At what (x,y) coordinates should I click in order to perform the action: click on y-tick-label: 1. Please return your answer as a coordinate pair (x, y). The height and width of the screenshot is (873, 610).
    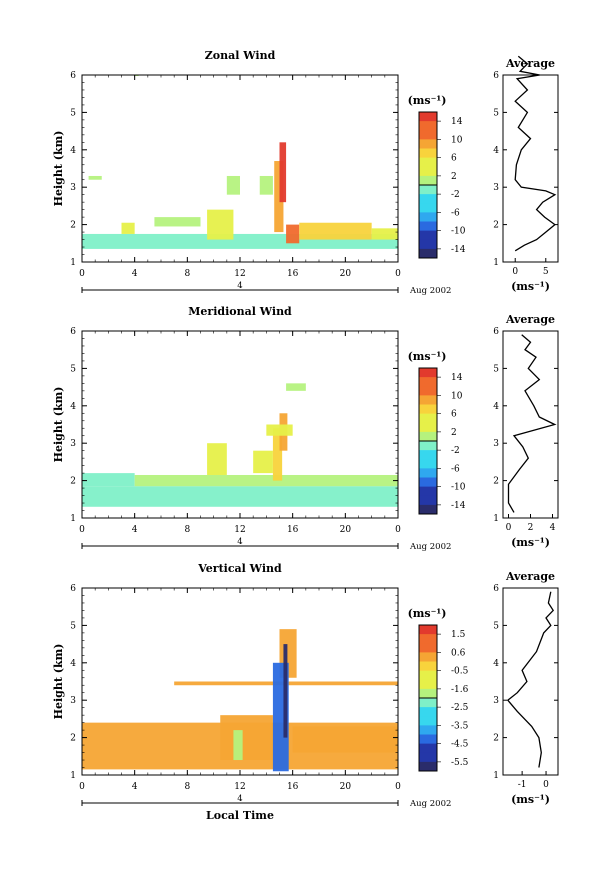
    Looking at the image, I should click on (73, 776).